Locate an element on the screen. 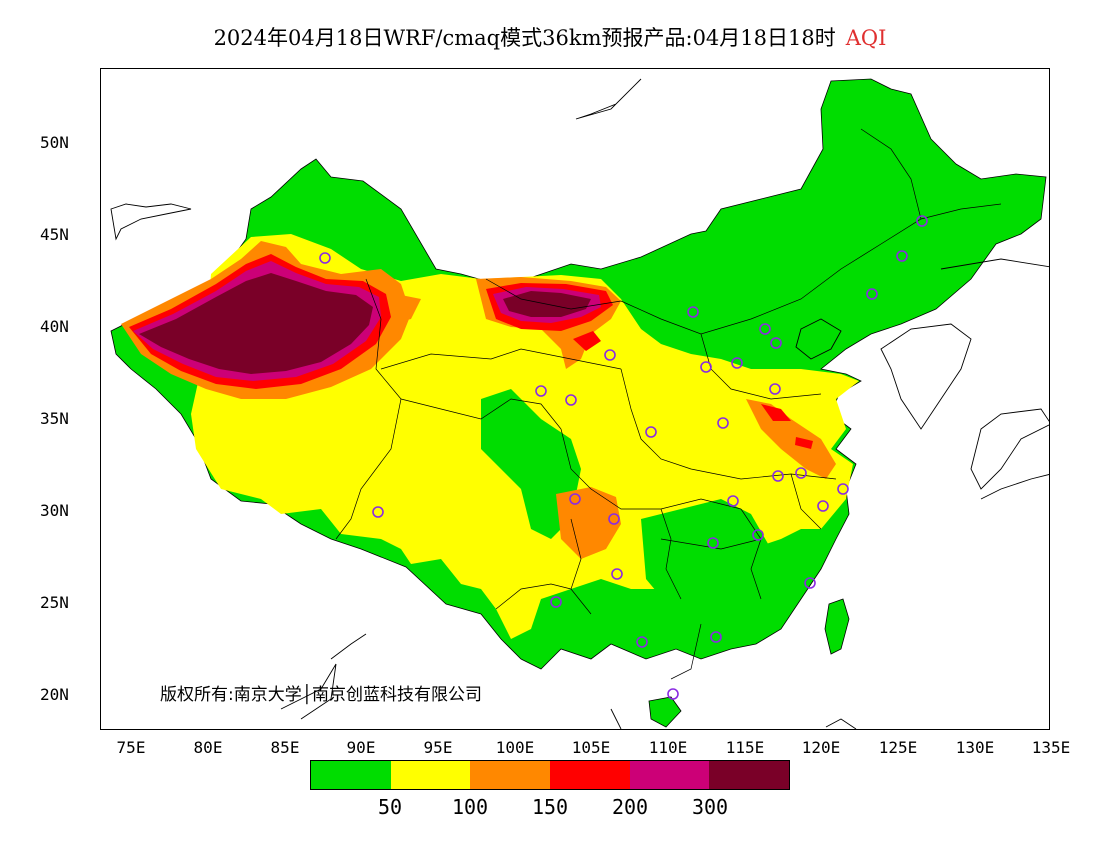 The image size is (1100, 850). station-haikou is located at coordinates (673, 694).